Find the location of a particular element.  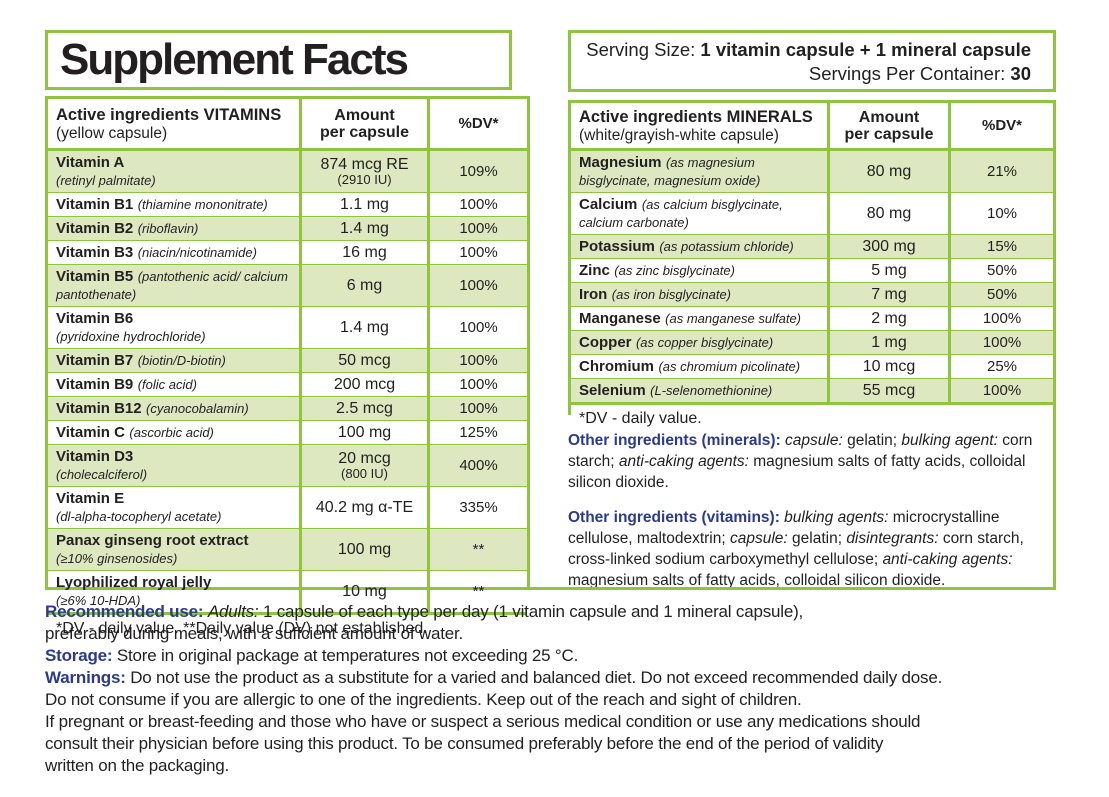

amount-cell: 100 mg is located at coordinates (363, 432).